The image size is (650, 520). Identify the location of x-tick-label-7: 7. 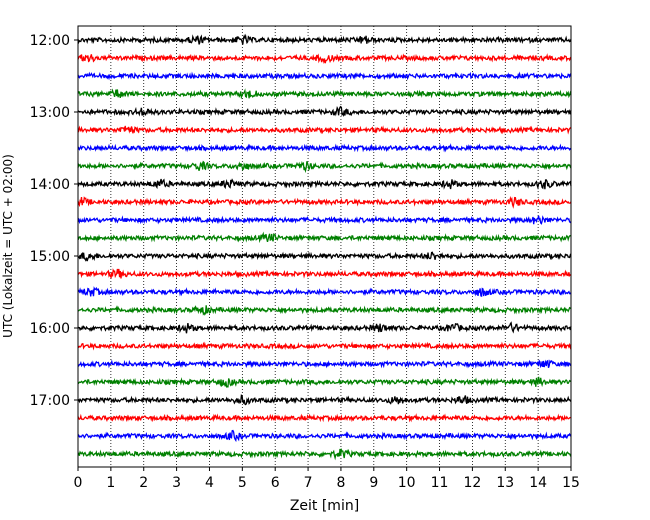
(308, 483).